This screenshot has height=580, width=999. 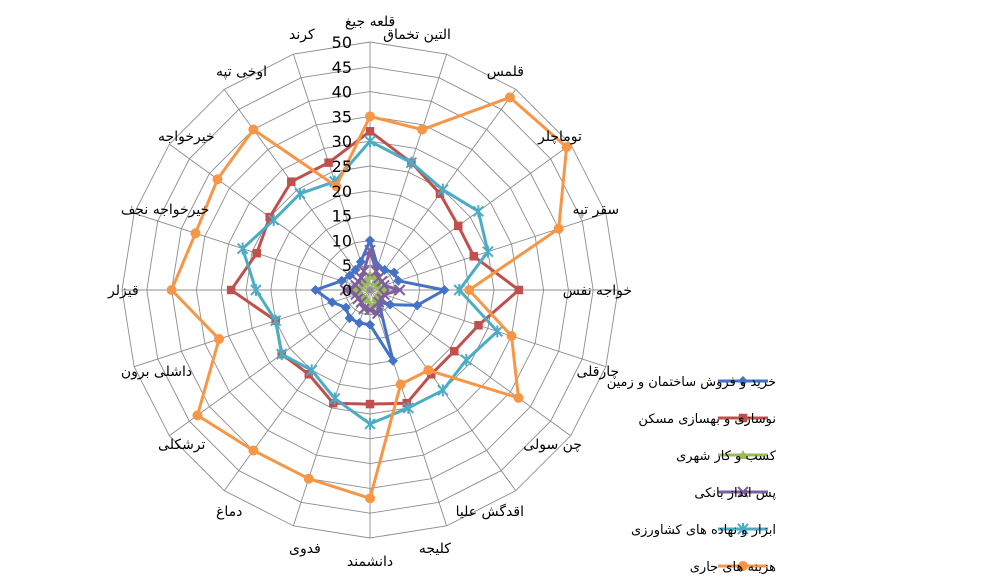 I want to click on category-label: کرند, so click(x=302, y=35).